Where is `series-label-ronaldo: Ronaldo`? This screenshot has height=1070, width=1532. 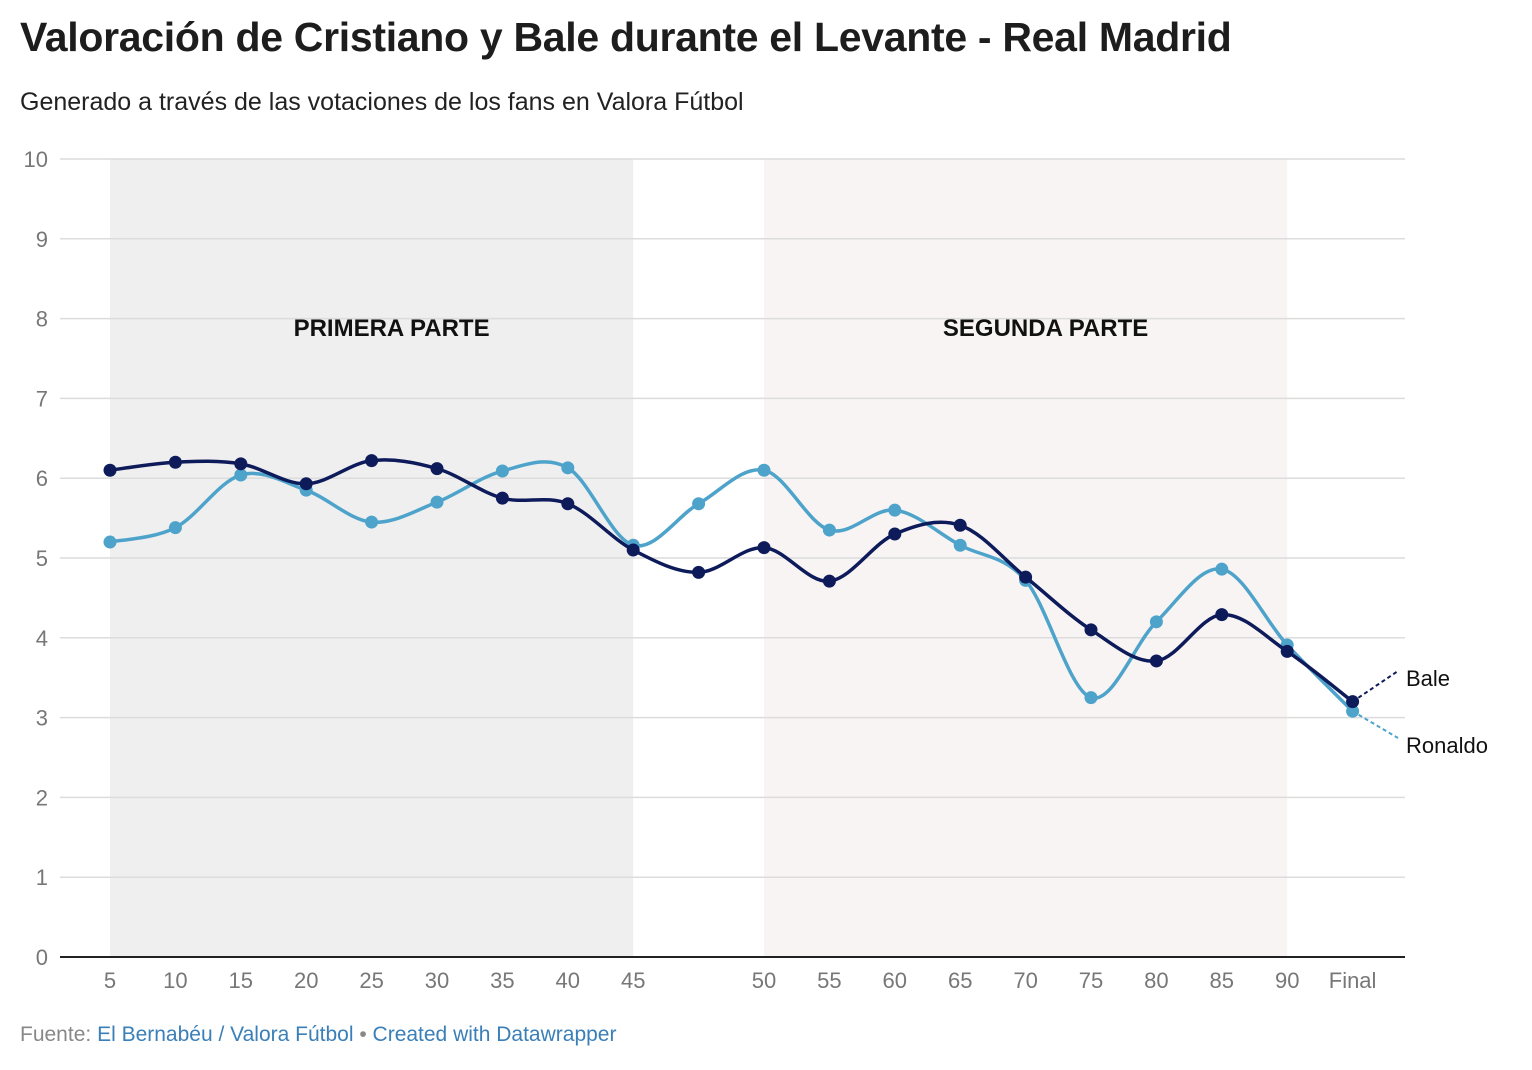 series-label-ronaldo: Ronaldo is located at coordinates (1447, 745).